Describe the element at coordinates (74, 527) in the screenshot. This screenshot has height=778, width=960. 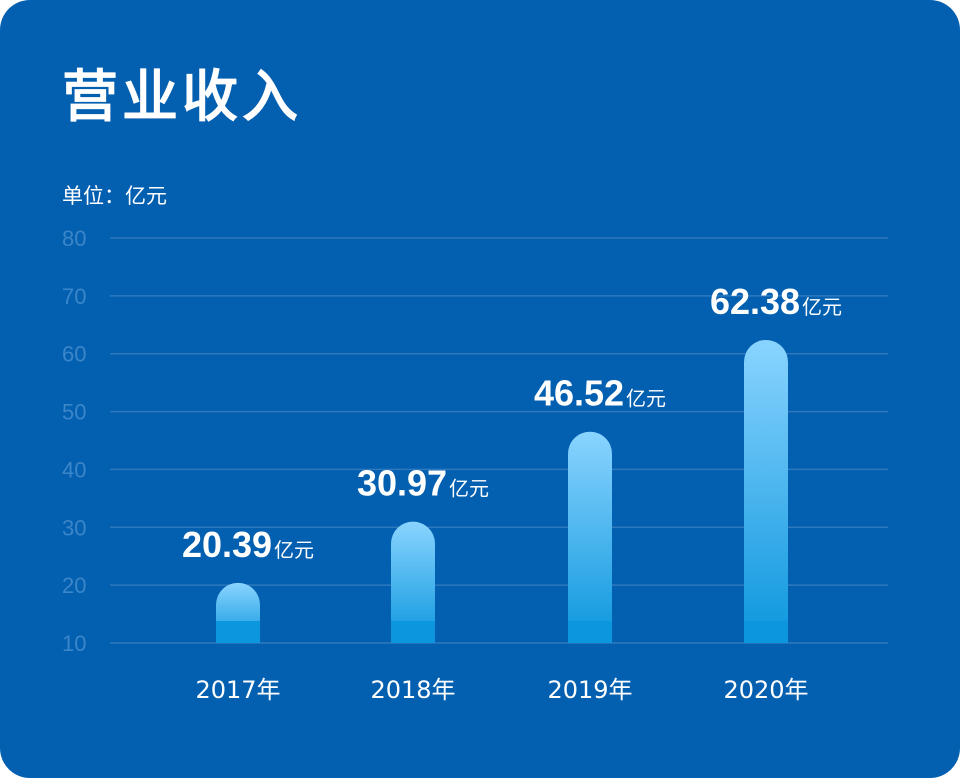
I see `y-tick-label: 30` at that location.